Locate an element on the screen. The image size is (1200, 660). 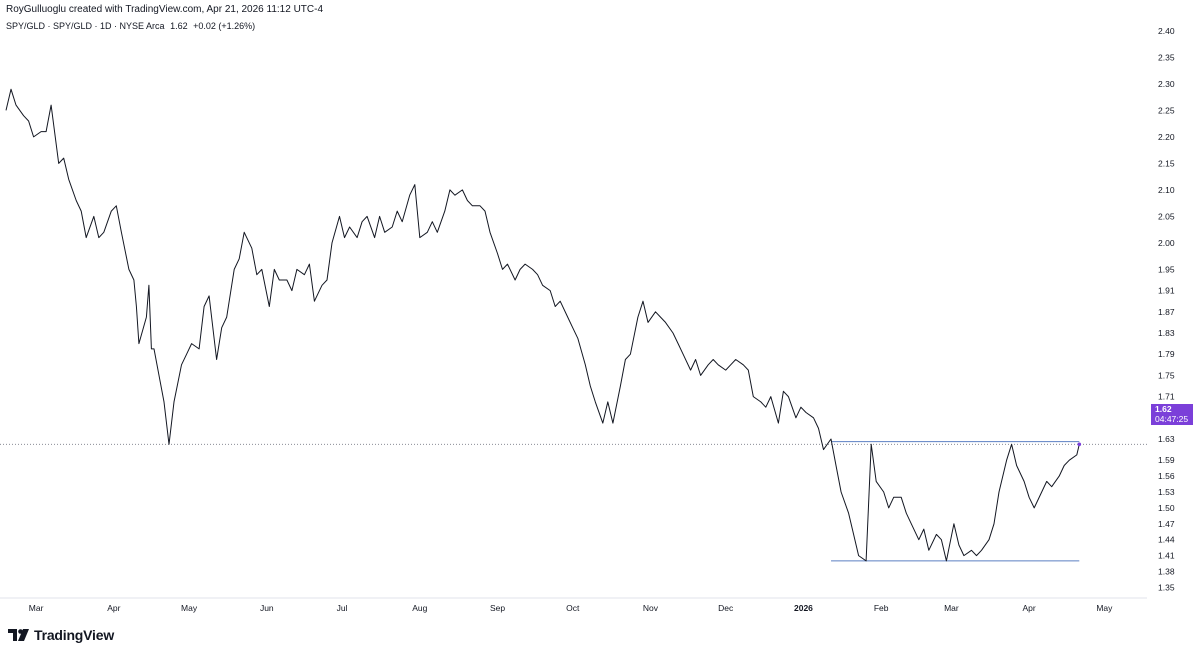
x-tick-label: Feb is located at coordinates (881, 608).